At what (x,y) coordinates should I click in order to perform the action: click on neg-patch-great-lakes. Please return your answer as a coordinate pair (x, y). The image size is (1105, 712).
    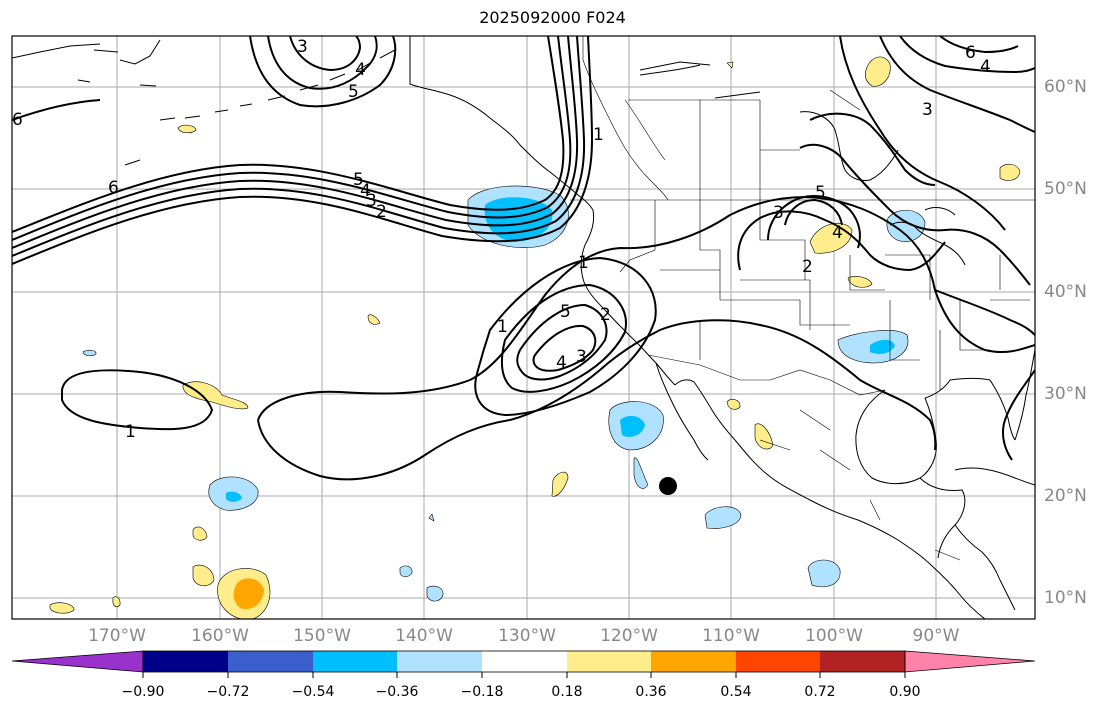
    Looking at the image, I should click on (906, 225).